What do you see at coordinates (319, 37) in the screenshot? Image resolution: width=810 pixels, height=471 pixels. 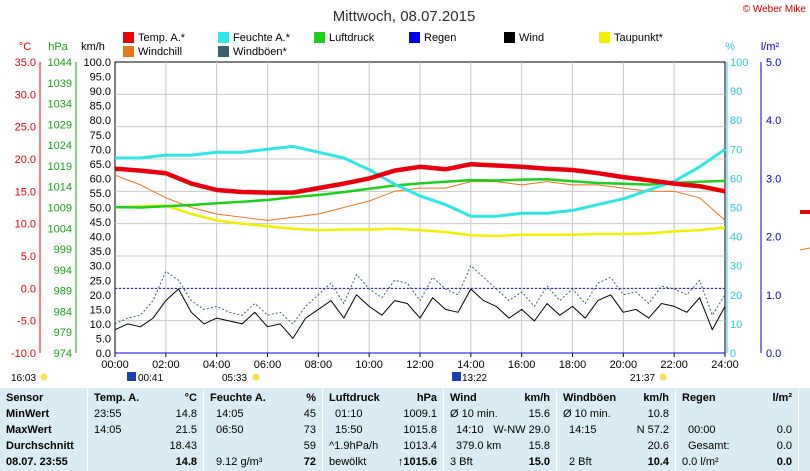 I see `legend-swatch-pressure` at bounding box center [319, 37].